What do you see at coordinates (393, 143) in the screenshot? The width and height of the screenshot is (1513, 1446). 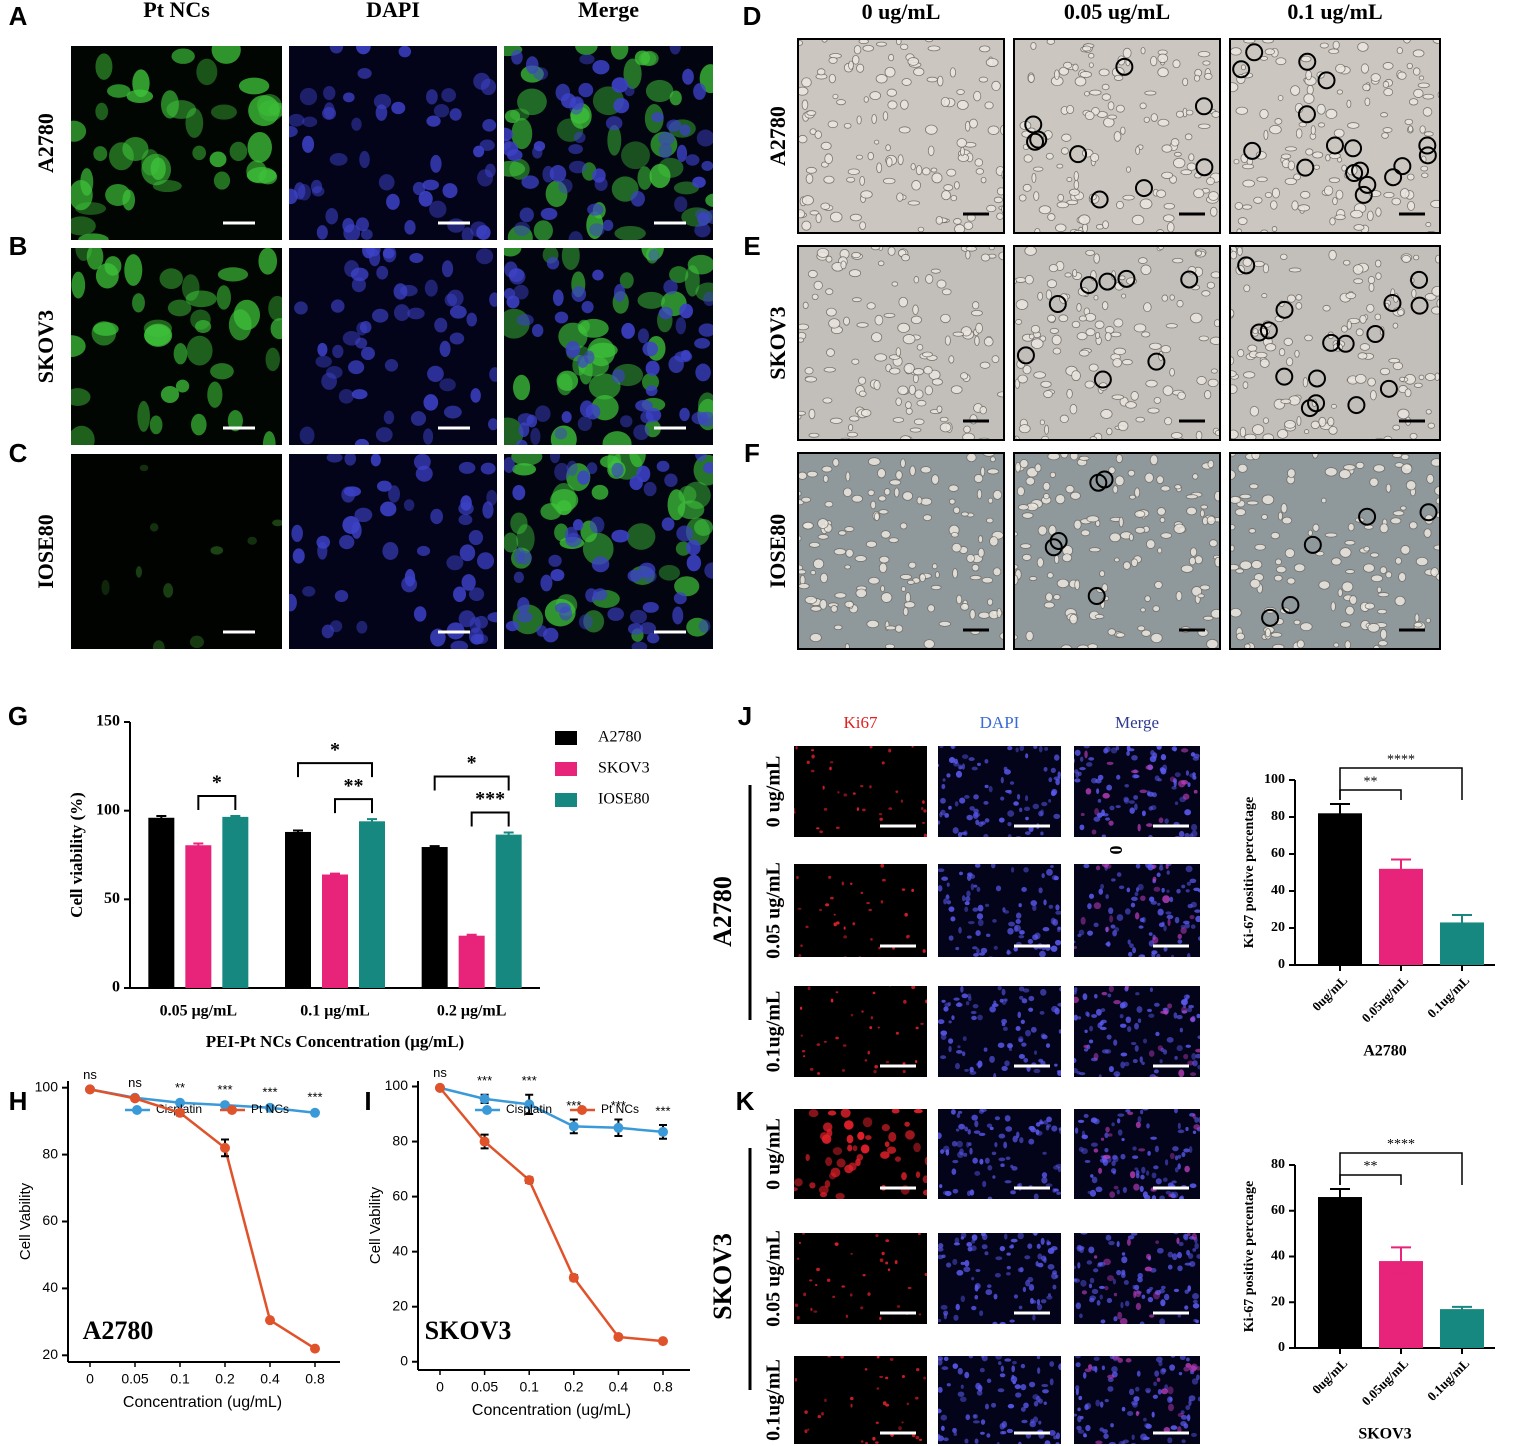 I see `image-background` at bounding box center [393, 143].